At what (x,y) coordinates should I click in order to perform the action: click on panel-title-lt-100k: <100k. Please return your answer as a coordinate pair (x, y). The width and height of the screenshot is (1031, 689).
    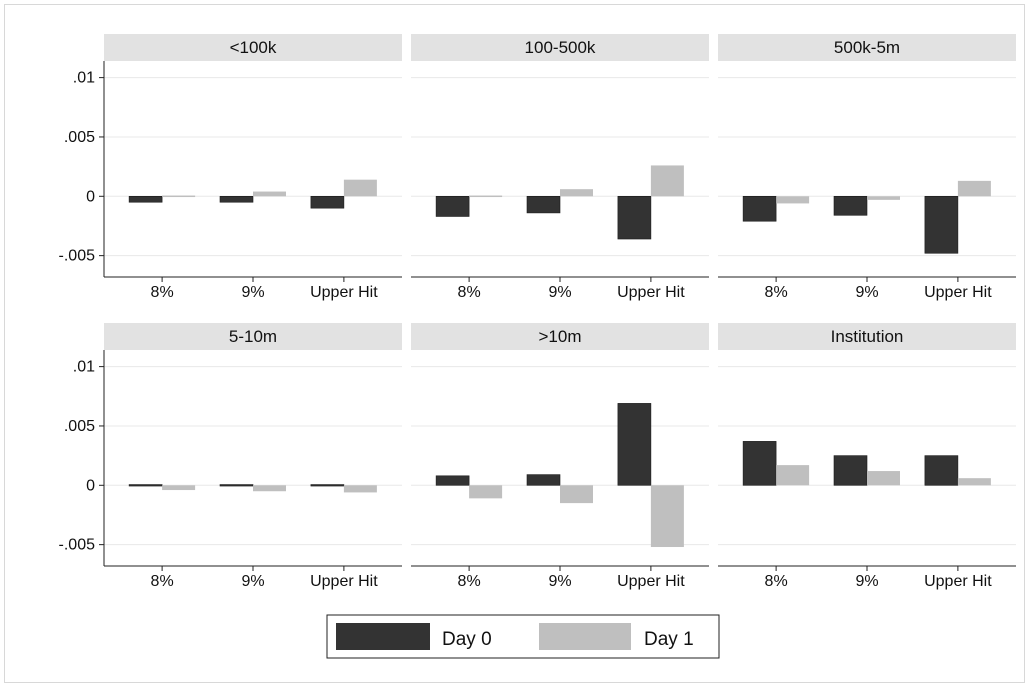
    Looking at the image, I should click on (253, 47).